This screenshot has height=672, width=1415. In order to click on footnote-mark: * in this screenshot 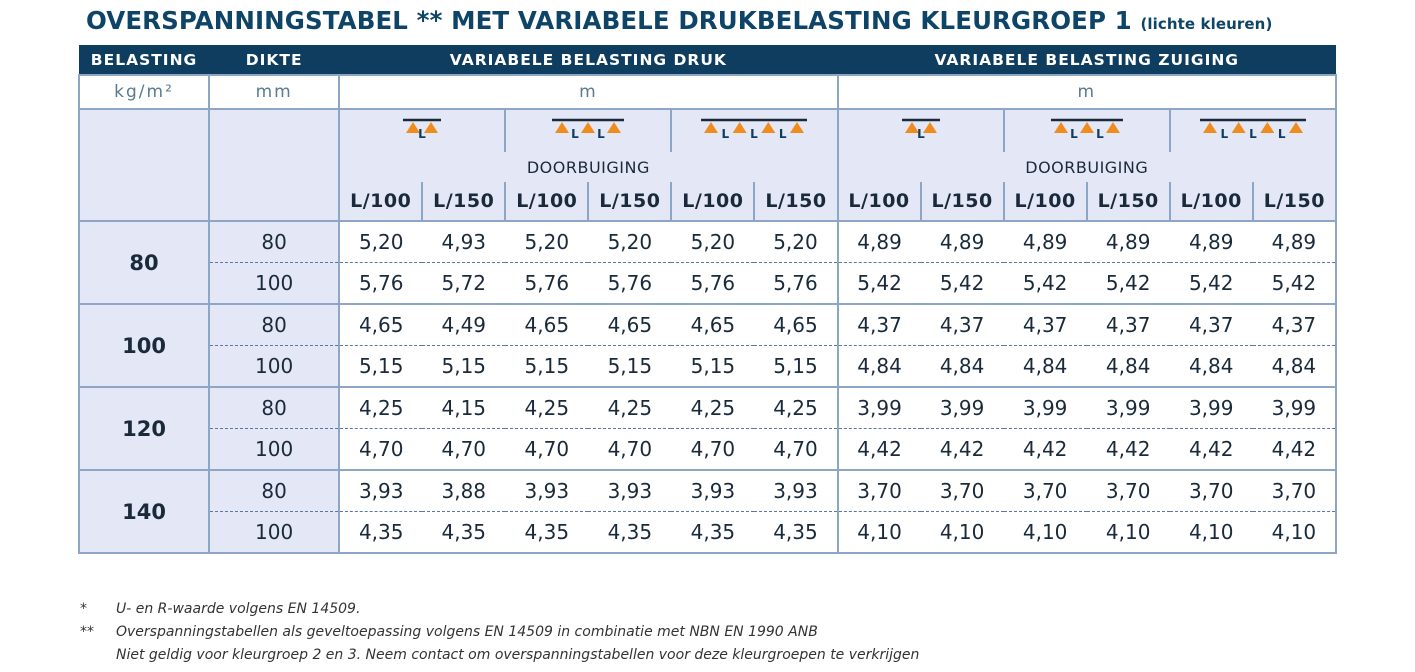, I will do `click(83, 609)`.